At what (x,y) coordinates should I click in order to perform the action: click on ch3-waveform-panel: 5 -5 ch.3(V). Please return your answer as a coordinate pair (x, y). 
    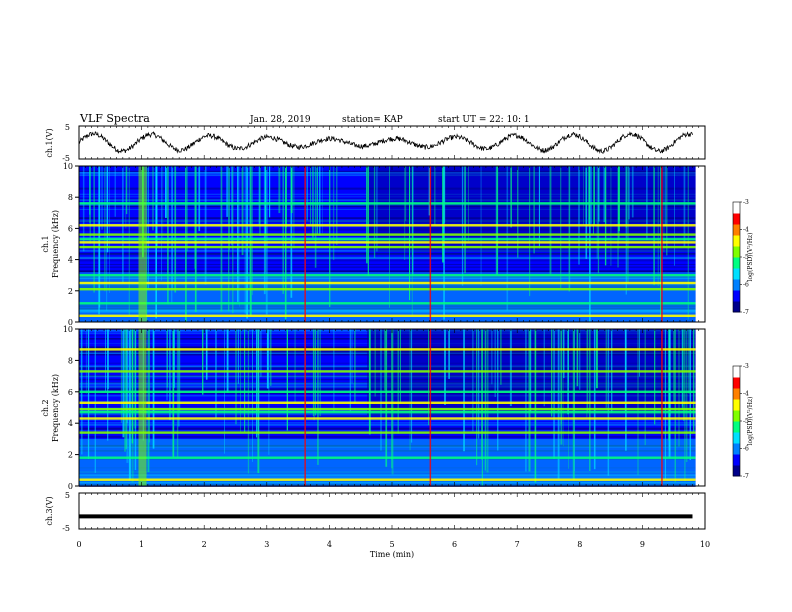
    Looking at the image, I should click on (375, 512).